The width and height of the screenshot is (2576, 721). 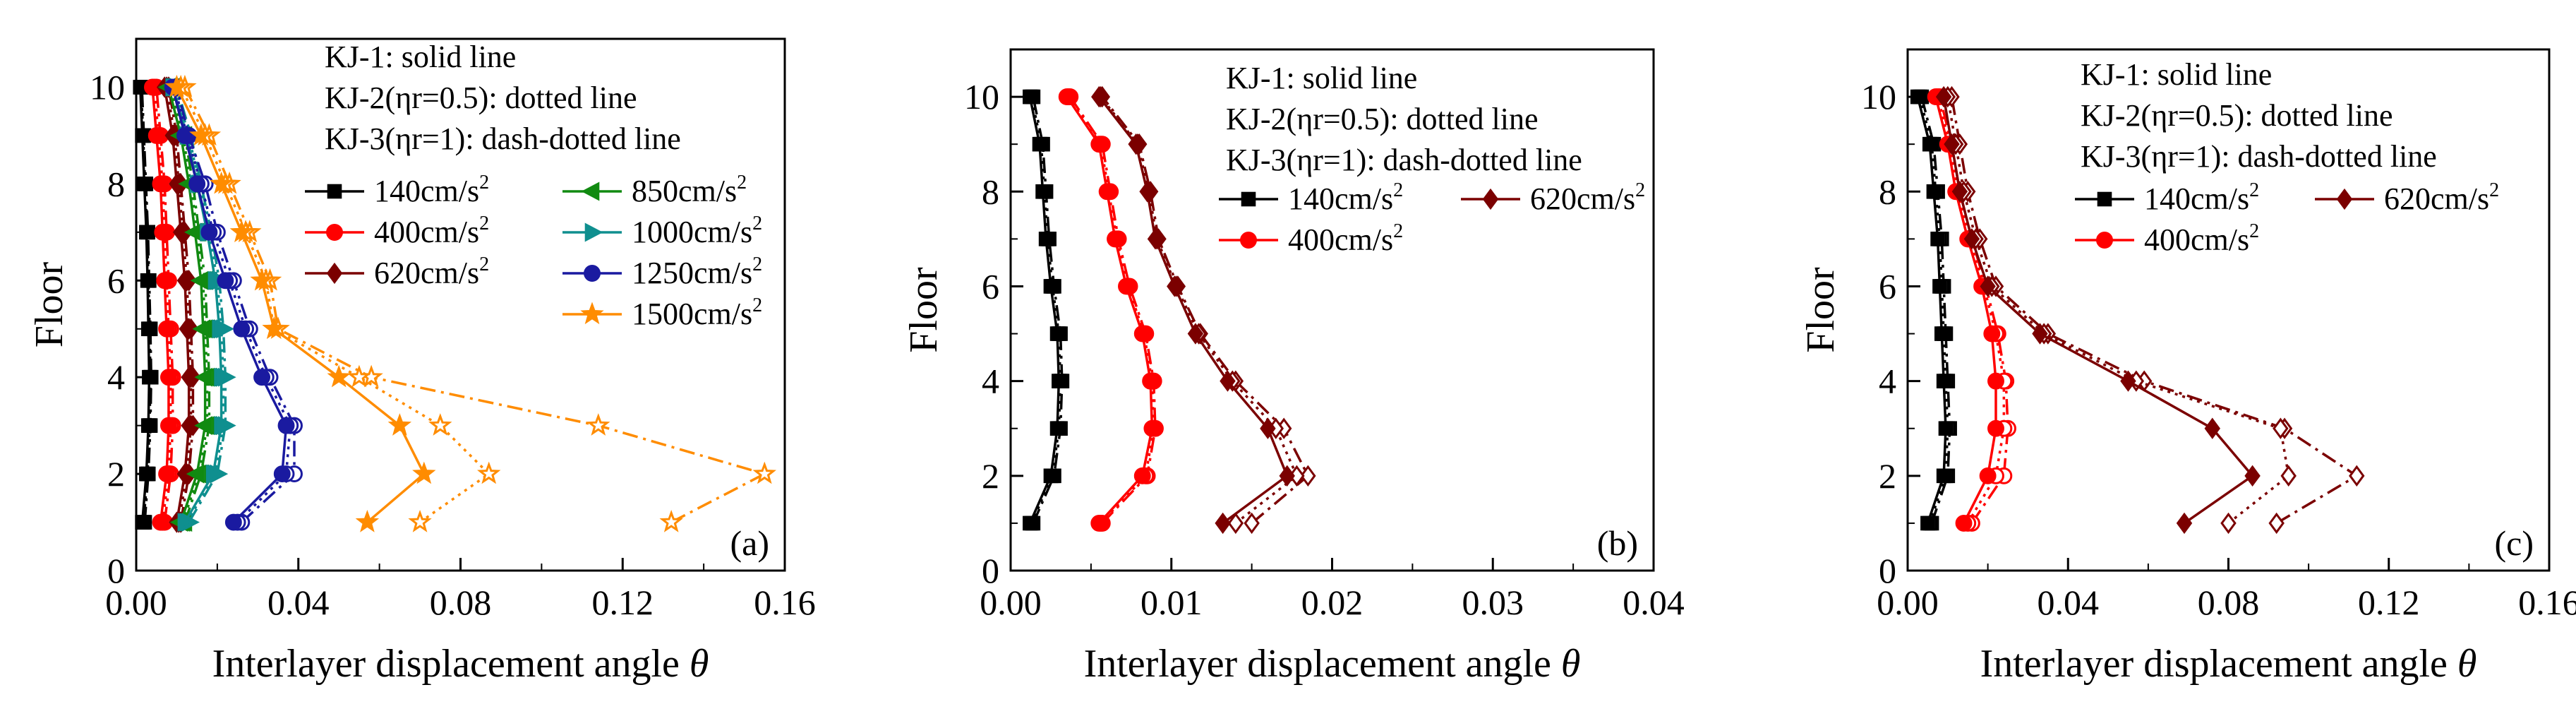 What do you see at coordinates (1332, 602) in the screenshot?
I see `x-tick-label: 0.02` at bounding box center [1332, 602].